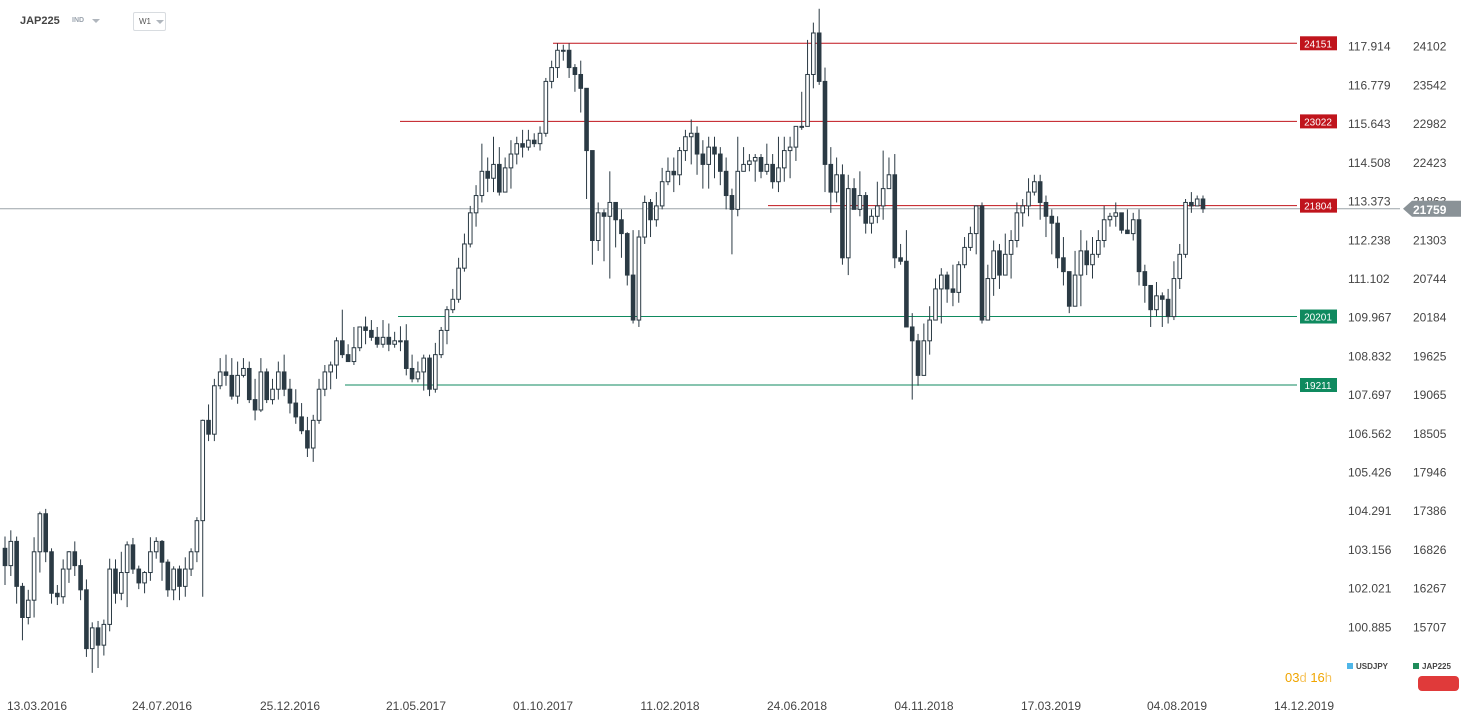 This screenshot has width=1473, height=723. Describe the element at coordinates (1370, 395) in the screenshot. I see `y-tick-left: 107.697` at that location.